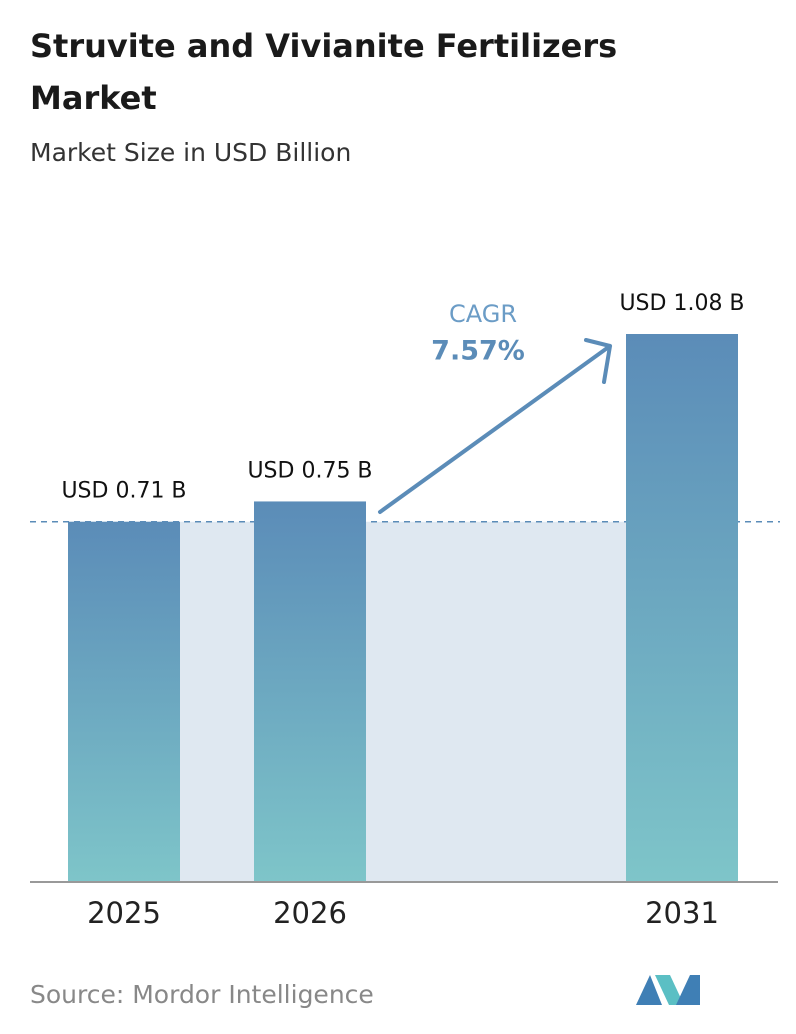 The width and height of the screenshot is (796, 1034). What do you see at coordinates (310, 913) in the screenshot?
I see `x-tick-label: 2026` at bounding box center [310, 913].